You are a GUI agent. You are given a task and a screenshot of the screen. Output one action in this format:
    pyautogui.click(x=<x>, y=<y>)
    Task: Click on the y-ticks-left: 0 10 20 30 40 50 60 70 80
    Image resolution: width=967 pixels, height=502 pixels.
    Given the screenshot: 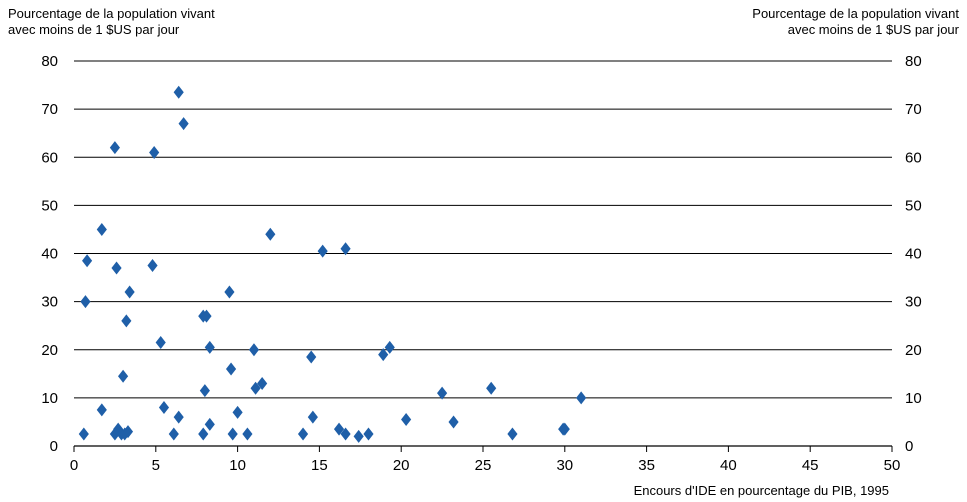 What is the action you would take?
    pyautogui.click(x=49, y=254)
    